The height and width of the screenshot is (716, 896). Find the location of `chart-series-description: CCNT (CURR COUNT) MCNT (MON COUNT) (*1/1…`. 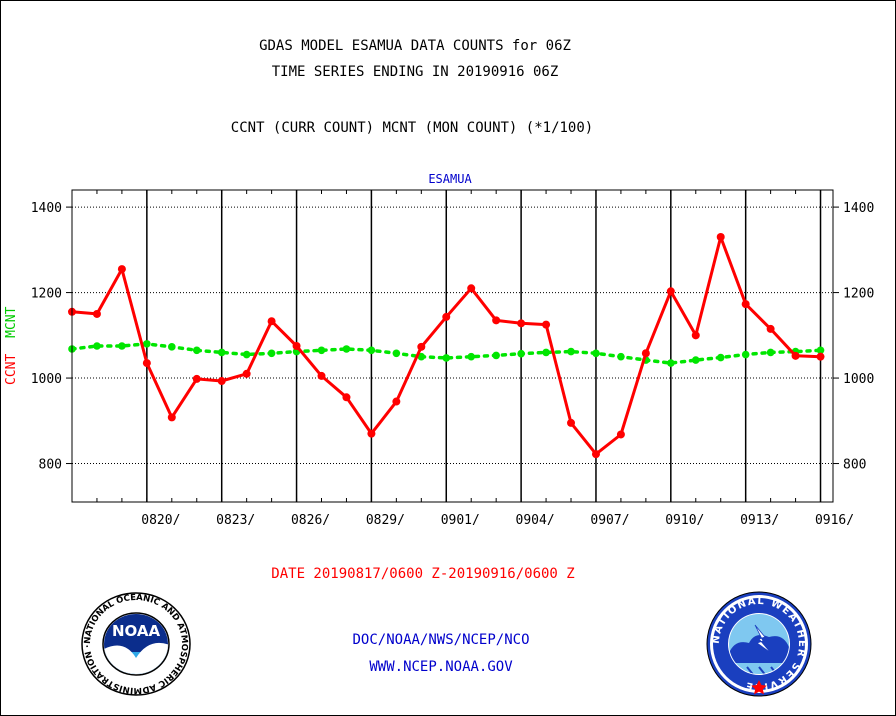

chart-series-description: CCNT (CURR COUNT) MCNT (MON COUNT) (*1/1… is located at coordinates (412, 128).